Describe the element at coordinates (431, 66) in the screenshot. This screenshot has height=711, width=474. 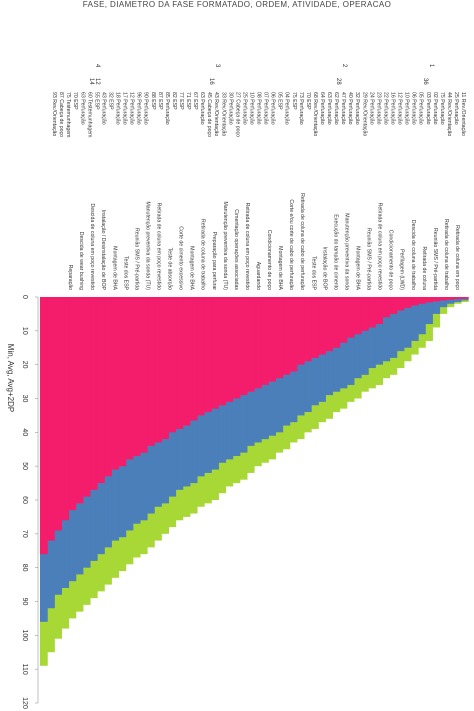
I see `group-label: 1` at that location.